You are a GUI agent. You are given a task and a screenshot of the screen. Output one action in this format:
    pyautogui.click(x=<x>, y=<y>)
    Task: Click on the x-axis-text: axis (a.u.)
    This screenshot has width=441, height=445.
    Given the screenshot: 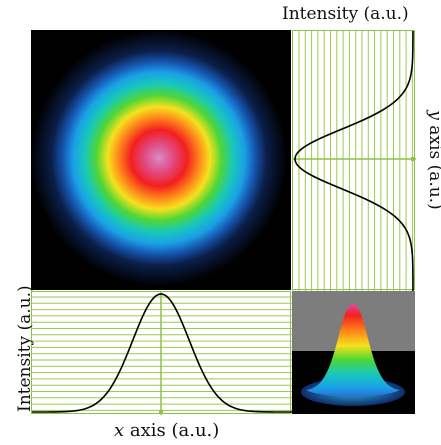 What is the action you would take?
    pyautogui.click(x=172, y=430)
    